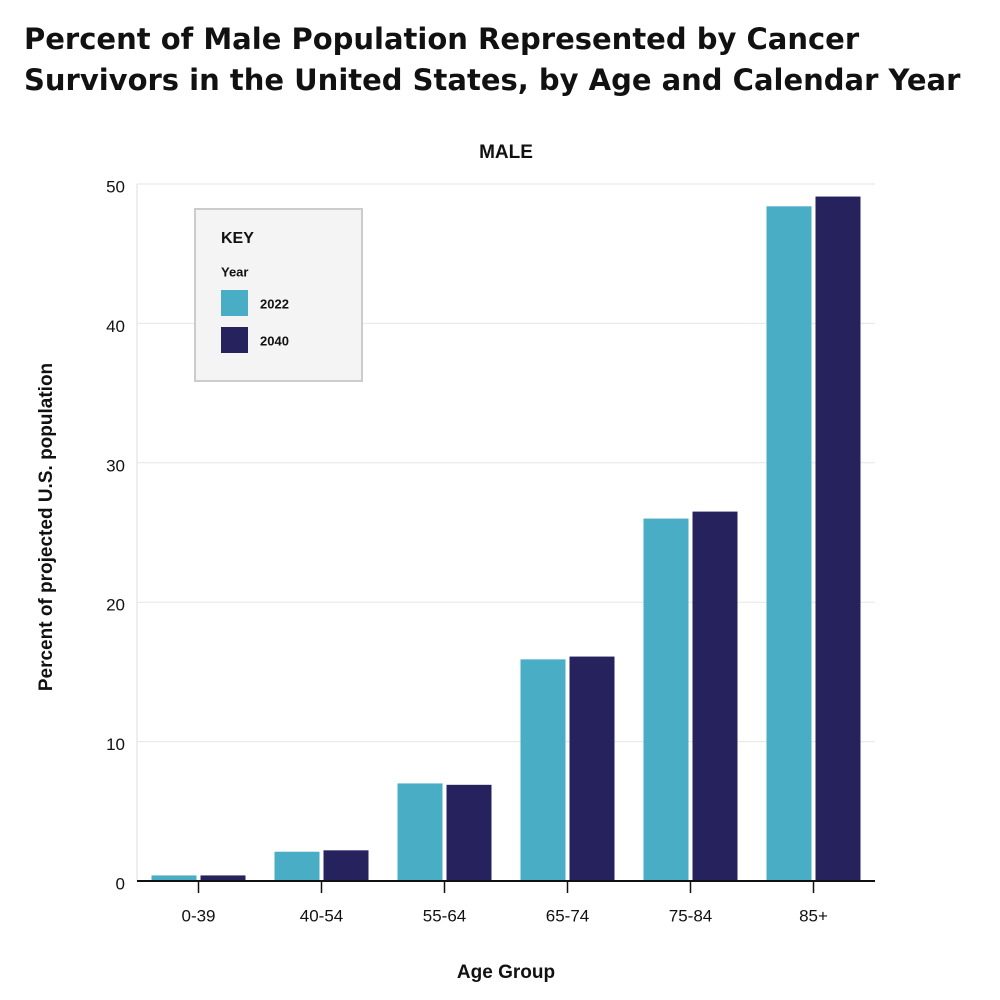 The height and width of the screenshot is (1000, 1000). What do you see at coordinates (690, 915) in the screenshot?
I see `x-tick-label: 75-84` at bounding box center [690, 915].